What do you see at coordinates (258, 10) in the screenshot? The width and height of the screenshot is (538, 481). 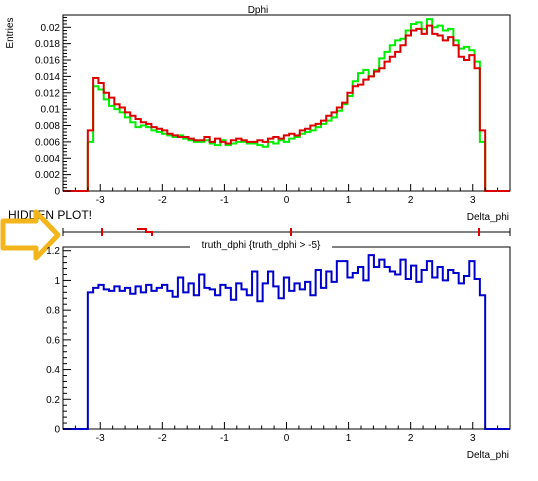 I see `top-title: Dphi` at bounding box center [258, 10].